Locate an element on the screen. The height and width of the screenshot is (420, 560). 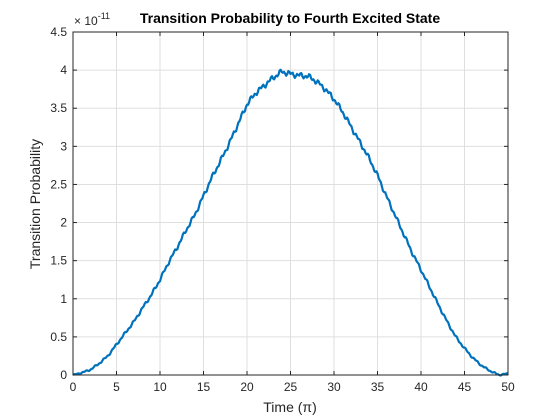
x-tick-label: 5 is located at coordinates (116, 387).